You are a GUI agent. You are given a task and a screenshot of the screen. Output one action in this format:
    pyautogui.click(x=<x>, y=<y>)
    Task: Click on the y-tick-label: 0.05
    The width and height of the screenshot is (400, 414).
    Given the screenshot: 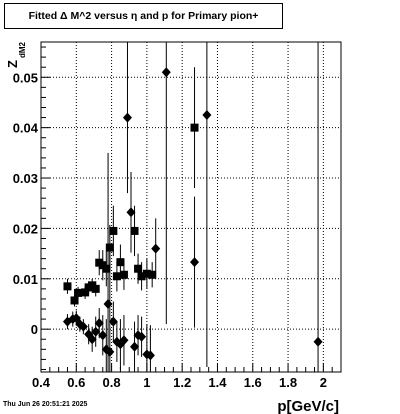 What is the action you would take?
    pyautogui.click(x=25, y=77)
    